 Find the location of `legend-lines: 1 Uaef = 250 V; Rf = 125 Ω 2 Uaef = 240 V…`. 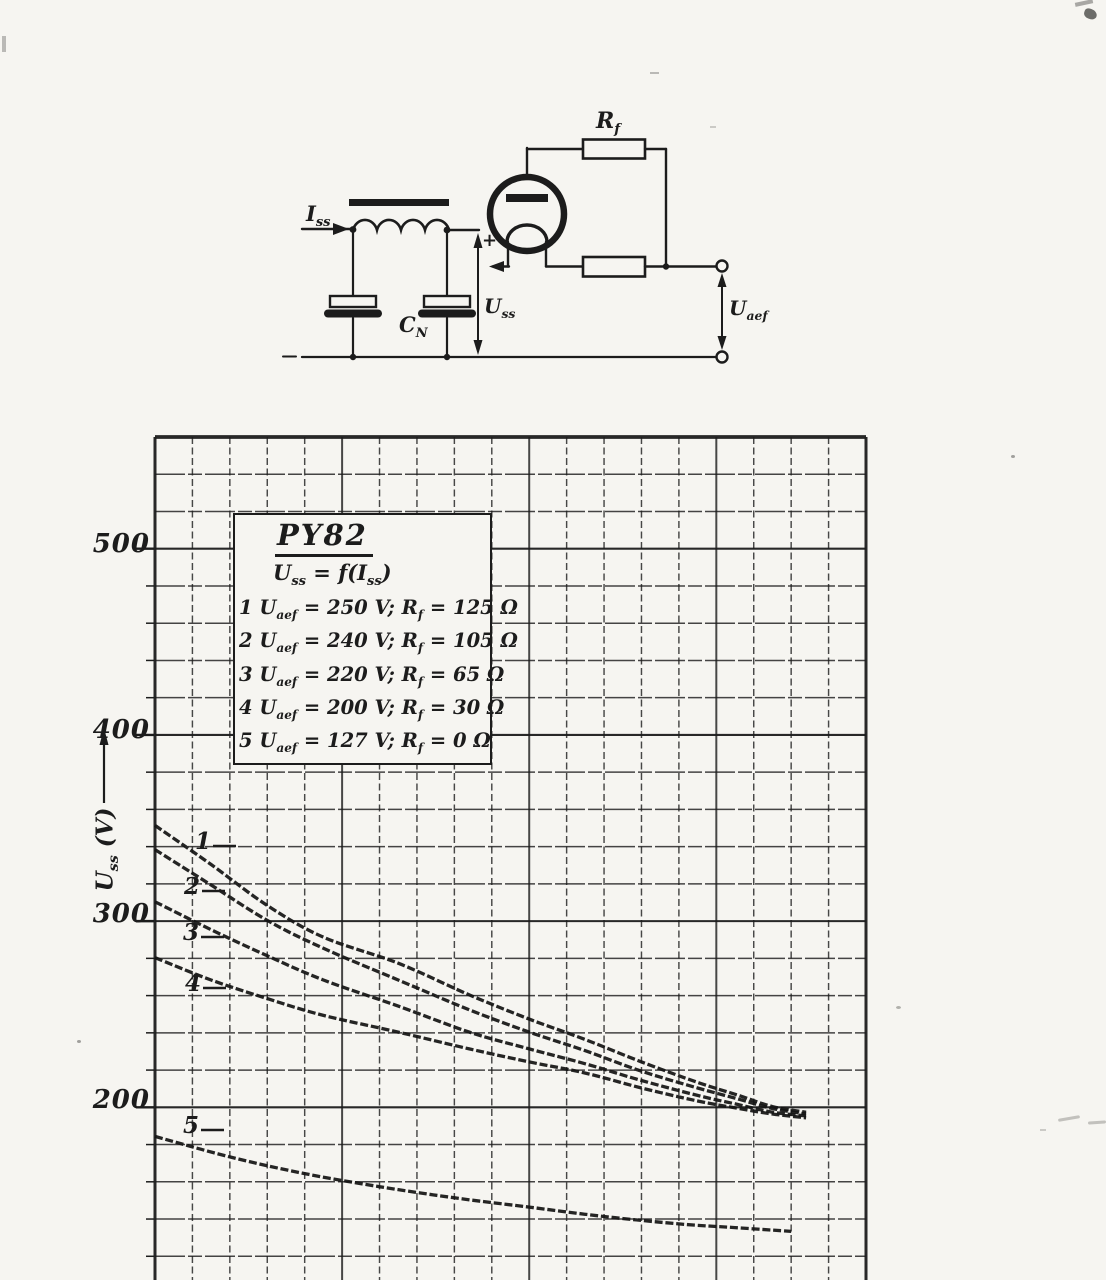

legend-lines: 1 Uaef = 250 V; Rf = 125 Ω 2 Uaef = 240 V… is located at coordinates (378, 674).